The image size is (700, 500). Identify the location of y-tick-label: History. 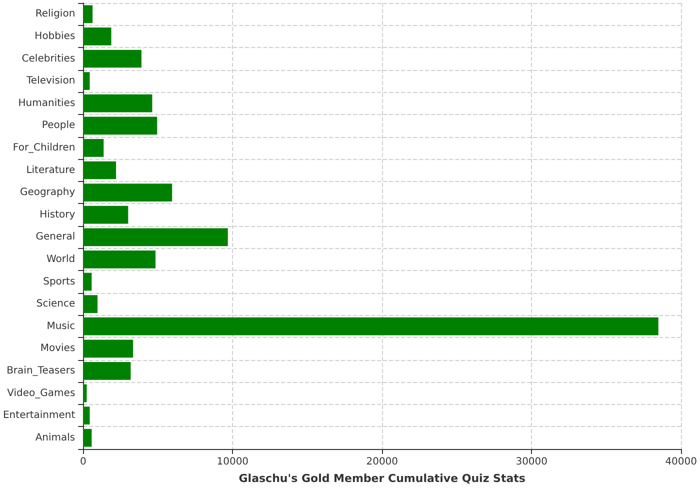
(58, 214).